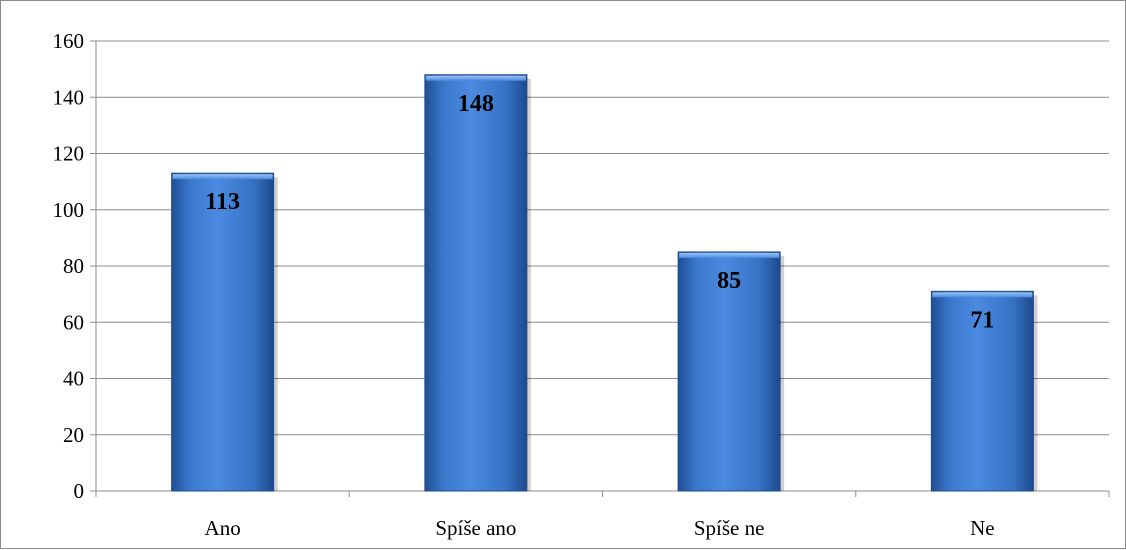 The height and width of the screenshot is (550, 1126). Describe the element at coordinates (475, 528) in the screenshot. I see `x-category-label: Spíše ano` at that location.